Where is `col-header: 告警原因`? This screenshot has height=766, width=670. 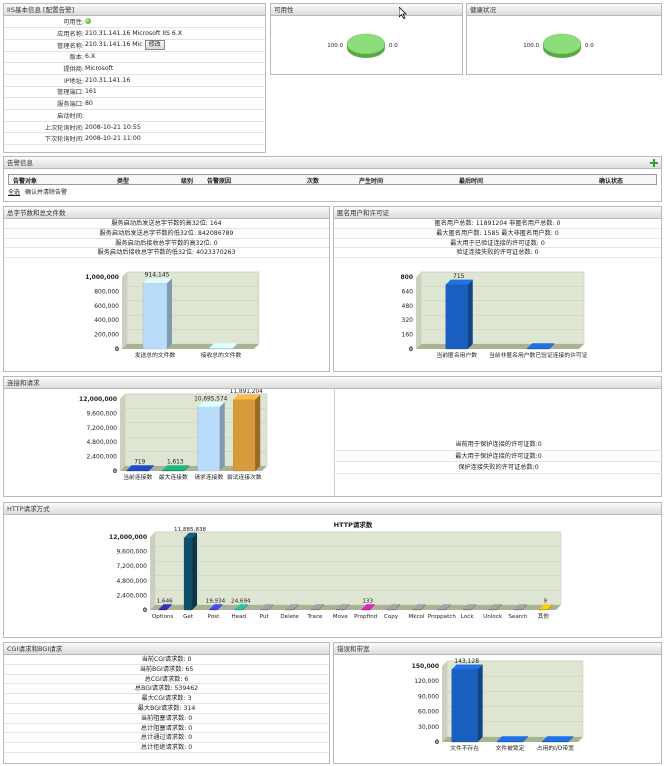
col-header: 告警原因 is located at coordinates (219, 181).